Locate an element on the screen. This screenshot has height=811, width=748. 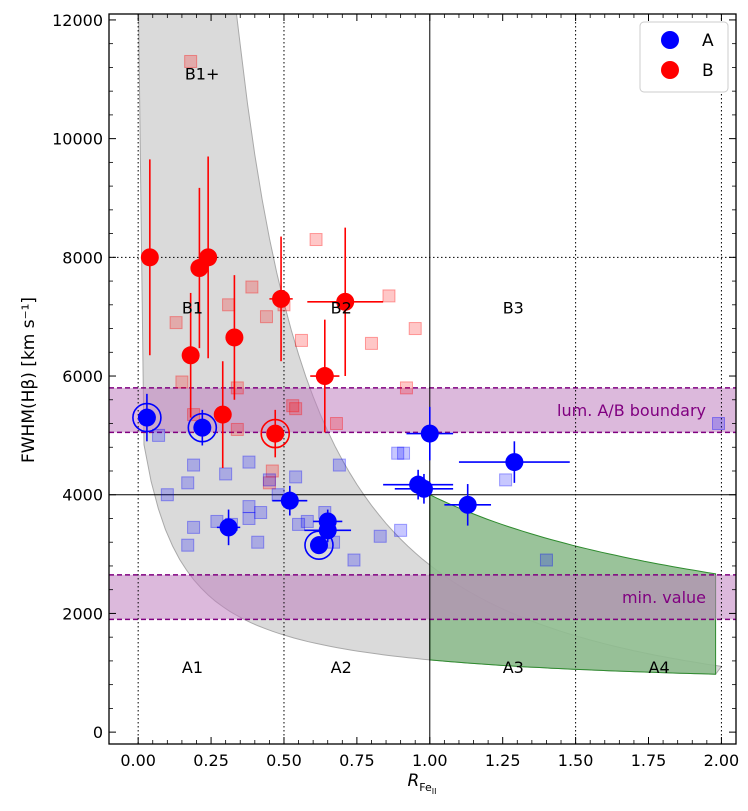
x-axis-label-sub2: II is located at coordinates (434, 791).